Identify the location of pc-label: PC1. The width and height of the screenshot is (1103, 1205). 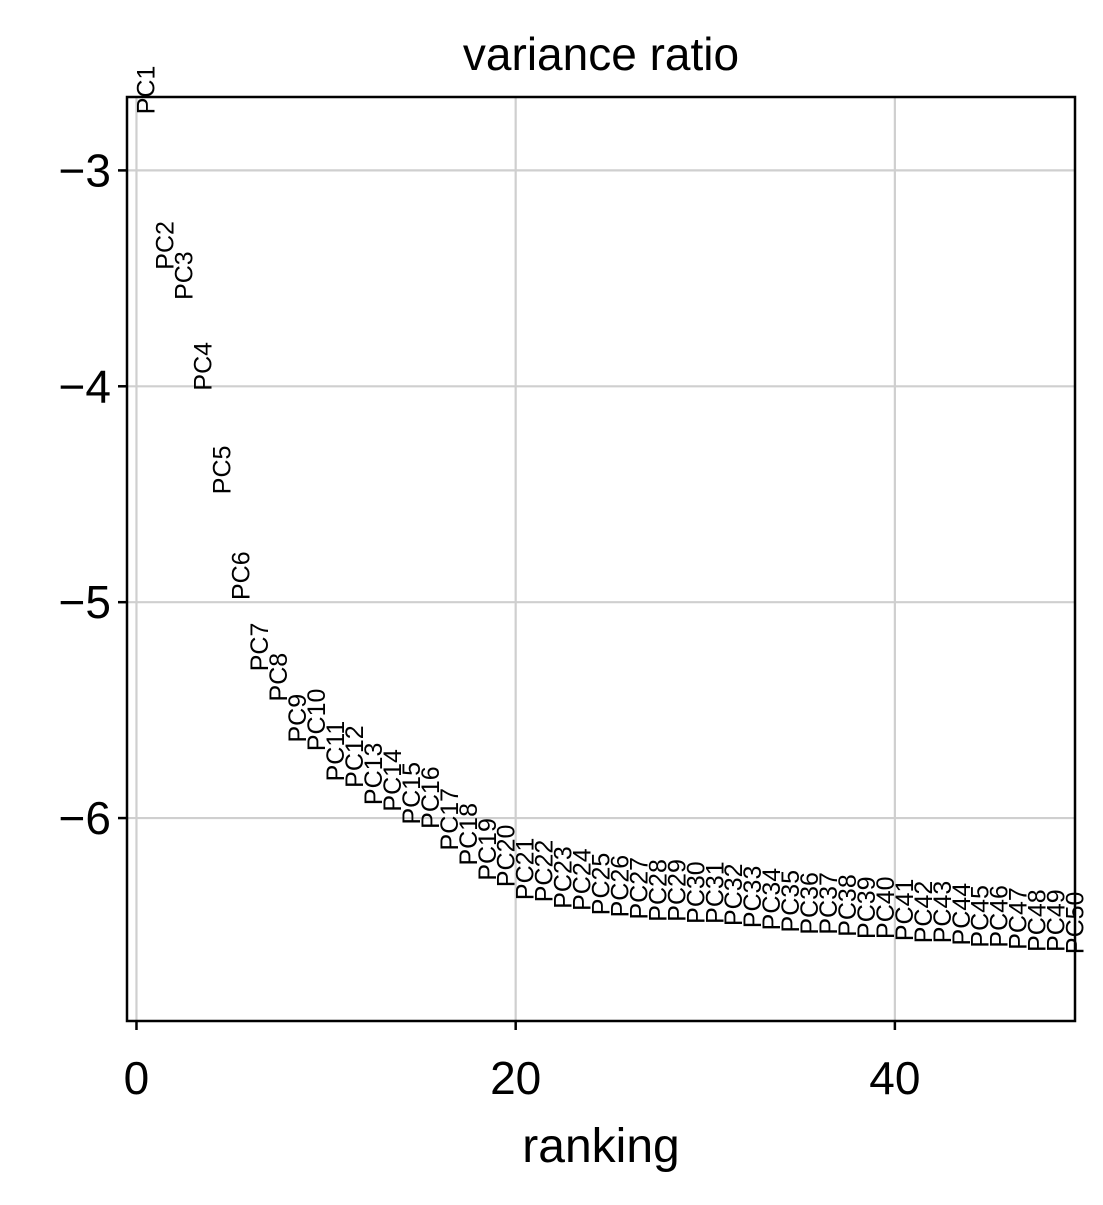
(146, 90).